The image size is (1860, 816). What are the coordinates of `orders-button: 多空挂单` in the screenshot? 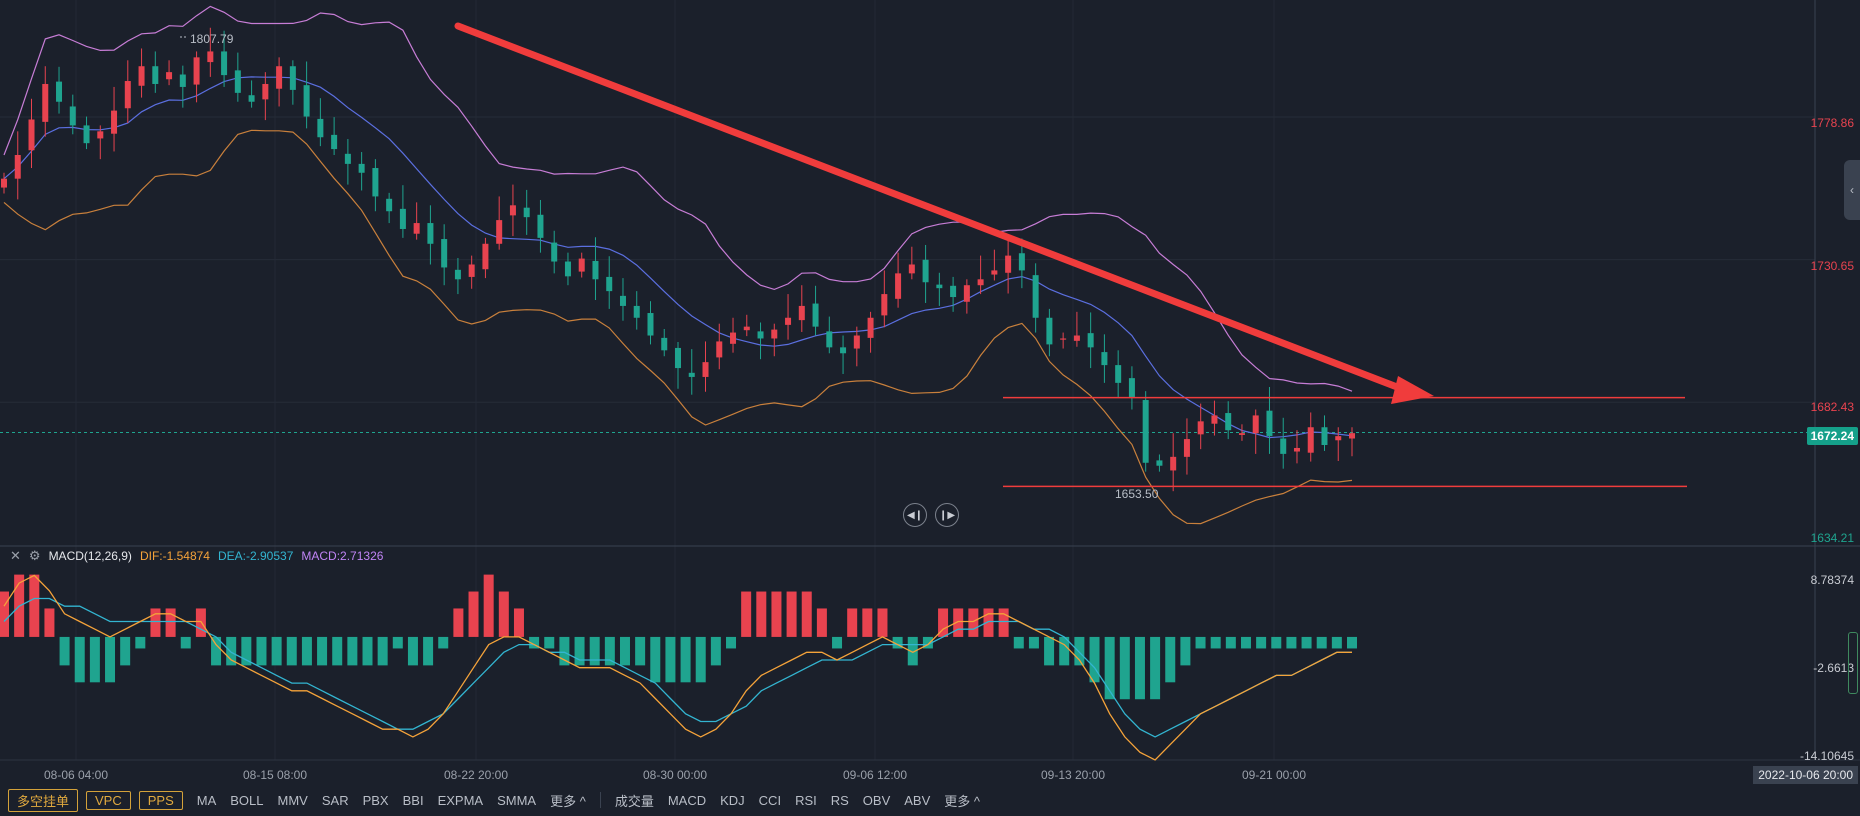 It's located at (43, 800).